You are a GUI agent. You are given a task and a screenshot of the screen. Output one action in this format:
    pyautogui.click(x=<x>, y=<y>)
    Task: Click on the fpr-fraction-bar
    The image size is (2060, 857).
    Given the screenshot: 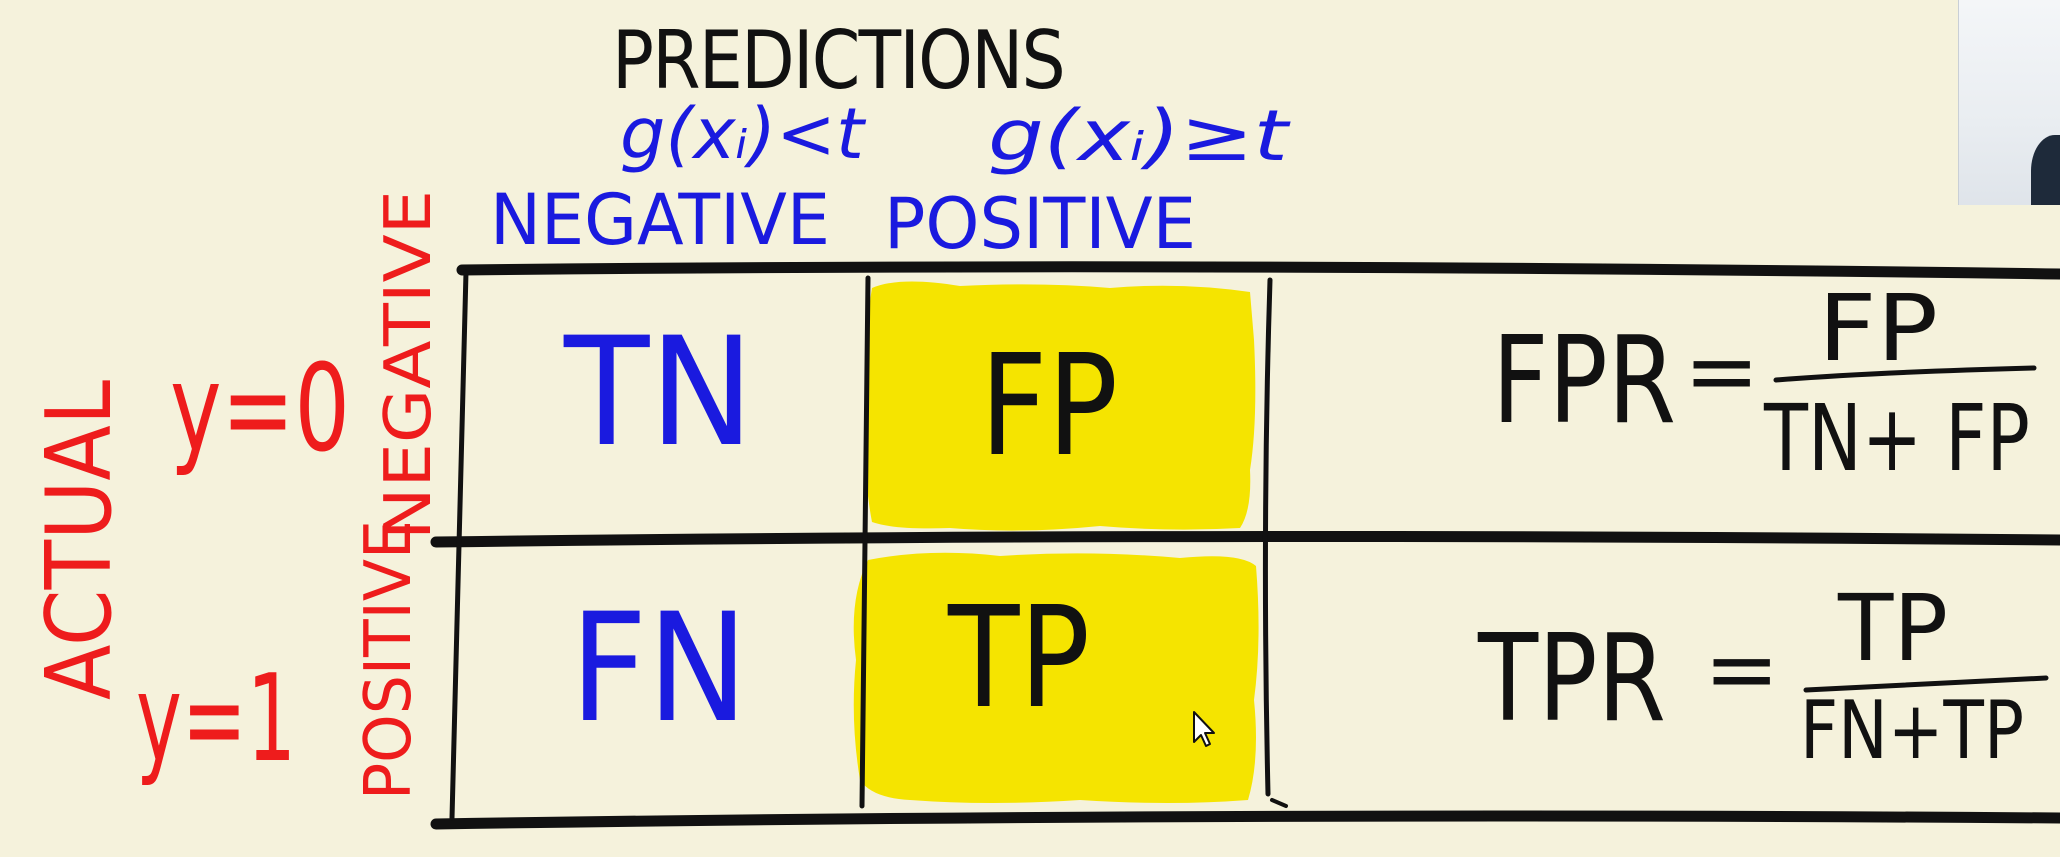 What is the action you would take?
    pyautogui.click(x=1905, y=374)
    